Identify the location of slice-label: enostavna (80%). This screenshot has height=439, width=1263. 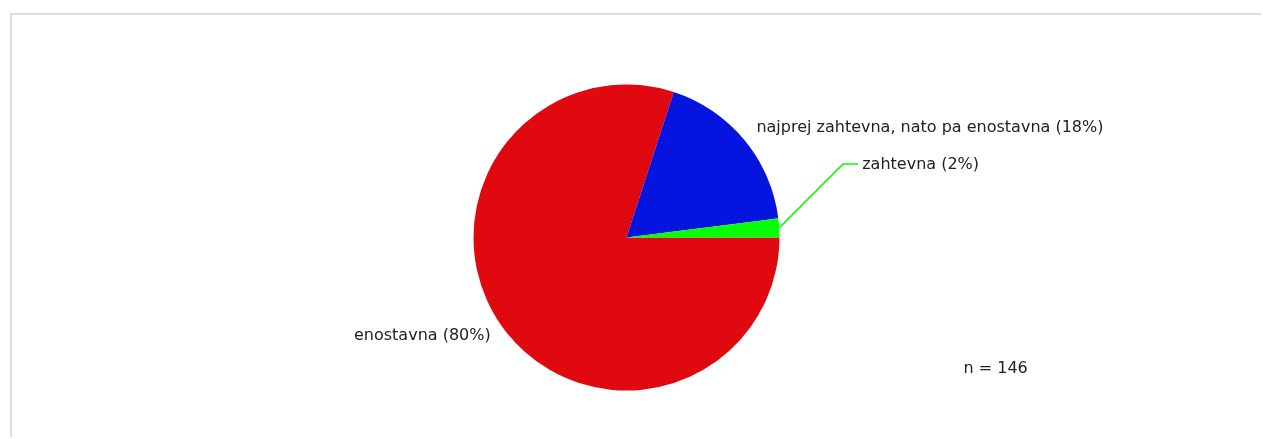
(422, 334).